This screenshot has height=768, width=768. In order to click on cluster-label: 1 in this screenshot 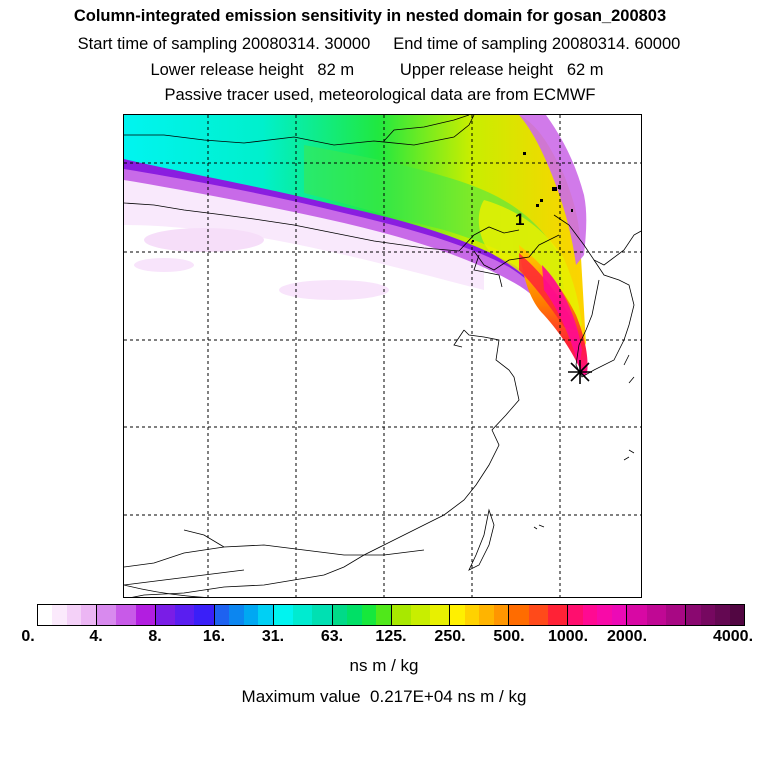, I will do `click(519, 219)`.